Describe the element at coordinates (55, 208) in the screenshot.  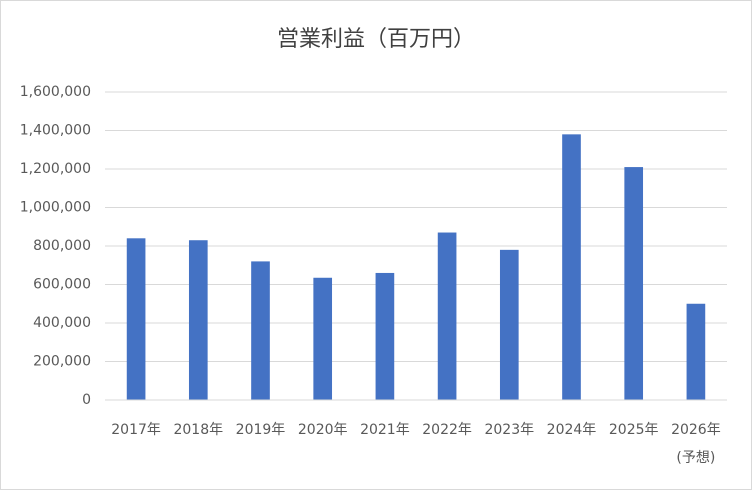
I see `y-tick-label: 1,000,000` at that location.